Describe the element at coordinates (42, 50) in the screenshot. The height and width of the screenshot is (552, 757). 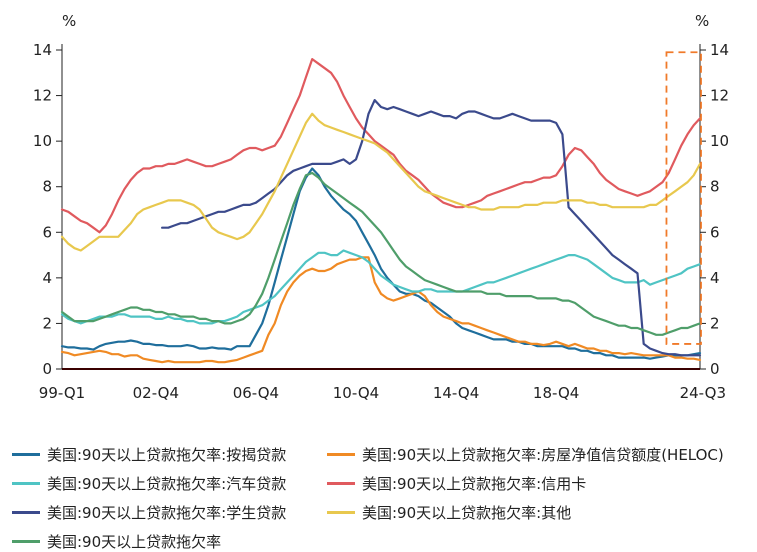
I see `y-tick-label-left-14: 14` at that location.